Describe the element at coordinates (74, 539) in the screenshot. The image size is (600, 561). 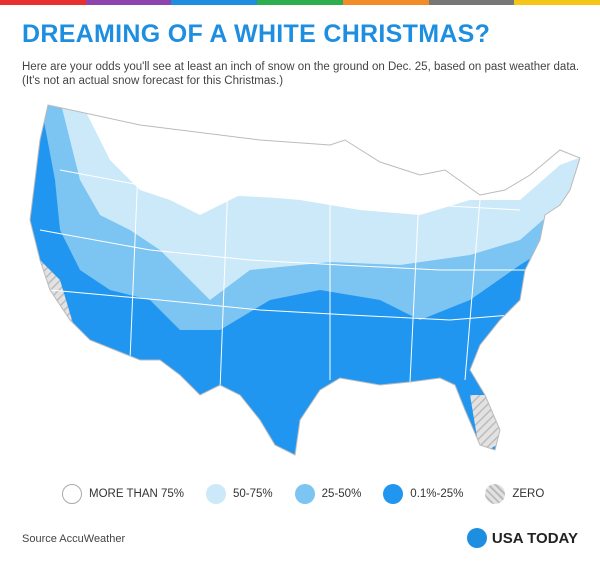
I see `source: Source AccuWeather` at that location.